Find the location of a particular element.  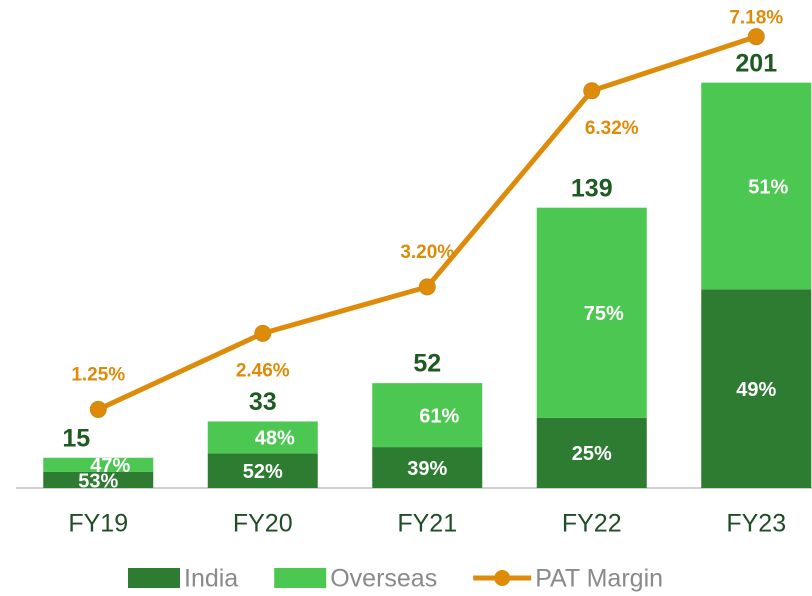

segment-label: 47% is located at coordinates (110, 466).